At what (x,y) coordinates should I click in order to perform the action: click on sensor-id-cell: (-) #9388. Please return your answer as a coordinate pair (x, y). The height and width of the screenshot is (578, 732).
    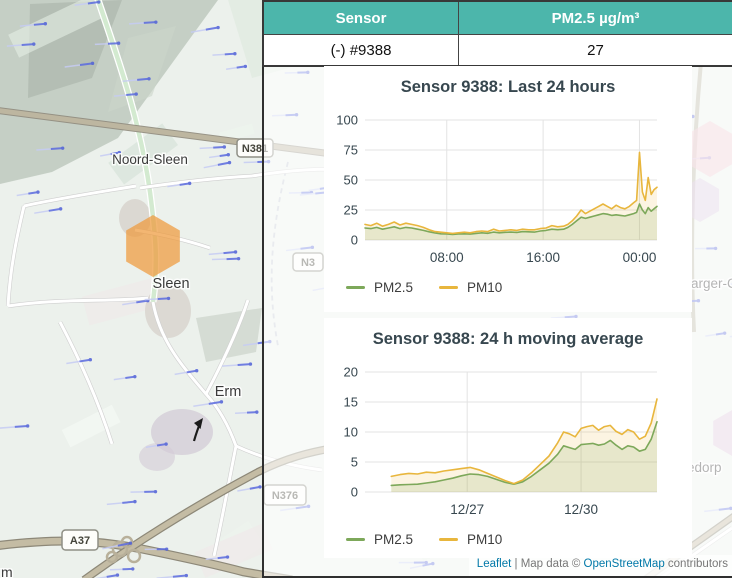
    Looking at the image, I should click on (360, 50).